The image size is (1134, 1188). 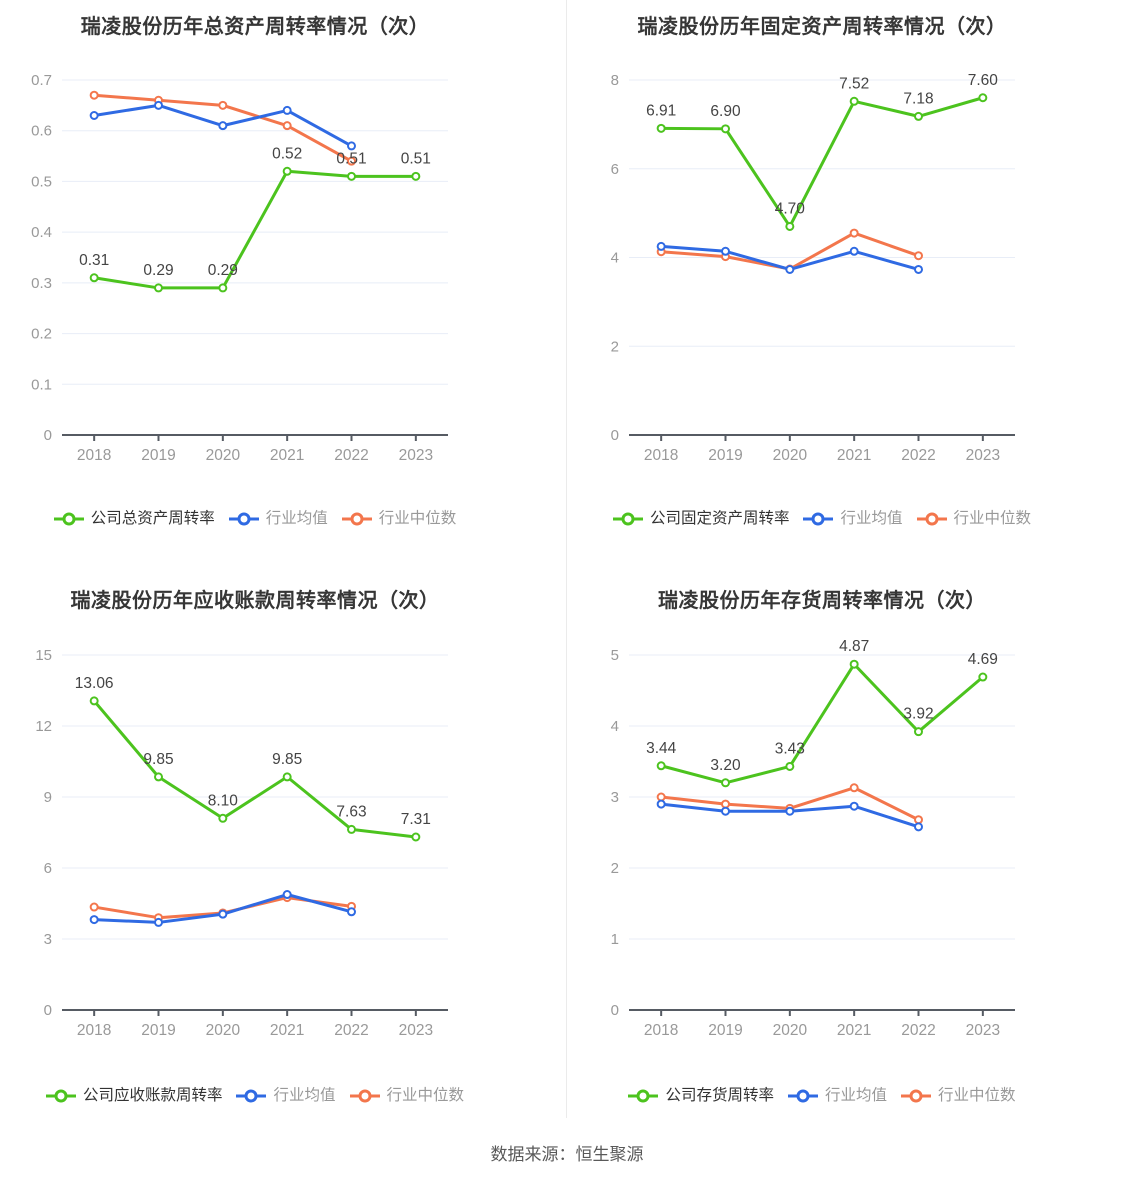 What do you see at coordinates (255, 769) in the screenshot?
I see `series-line` at bounding box center [255, 769].